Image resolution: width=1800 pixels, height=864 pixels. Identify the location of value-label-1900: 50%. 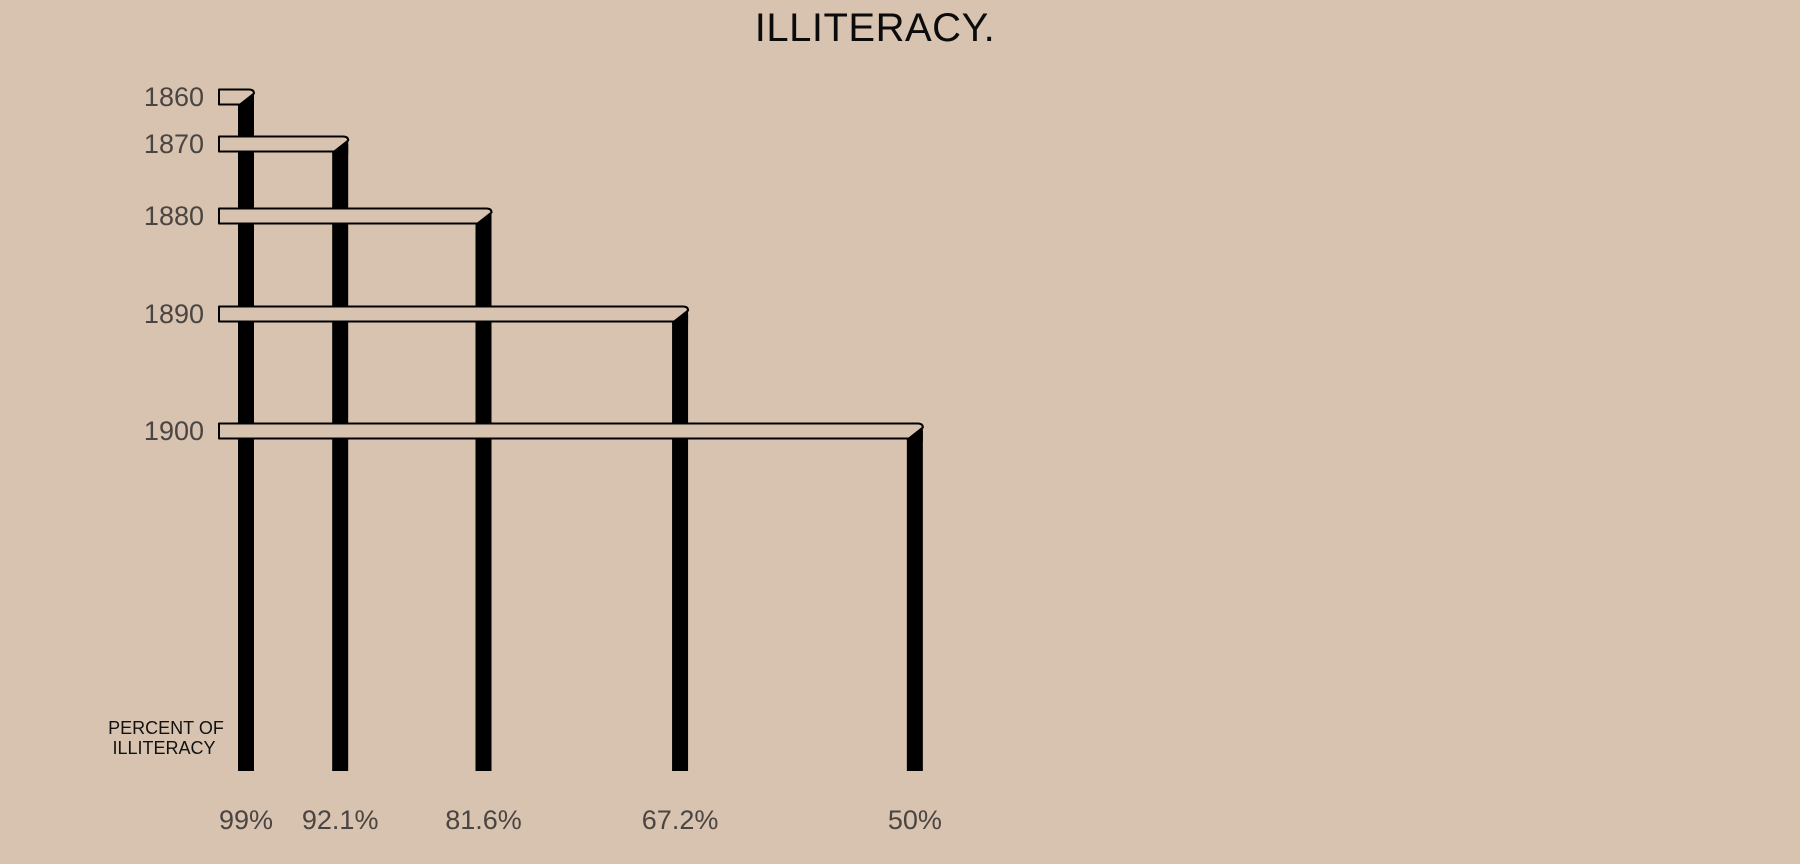
(915, 820).